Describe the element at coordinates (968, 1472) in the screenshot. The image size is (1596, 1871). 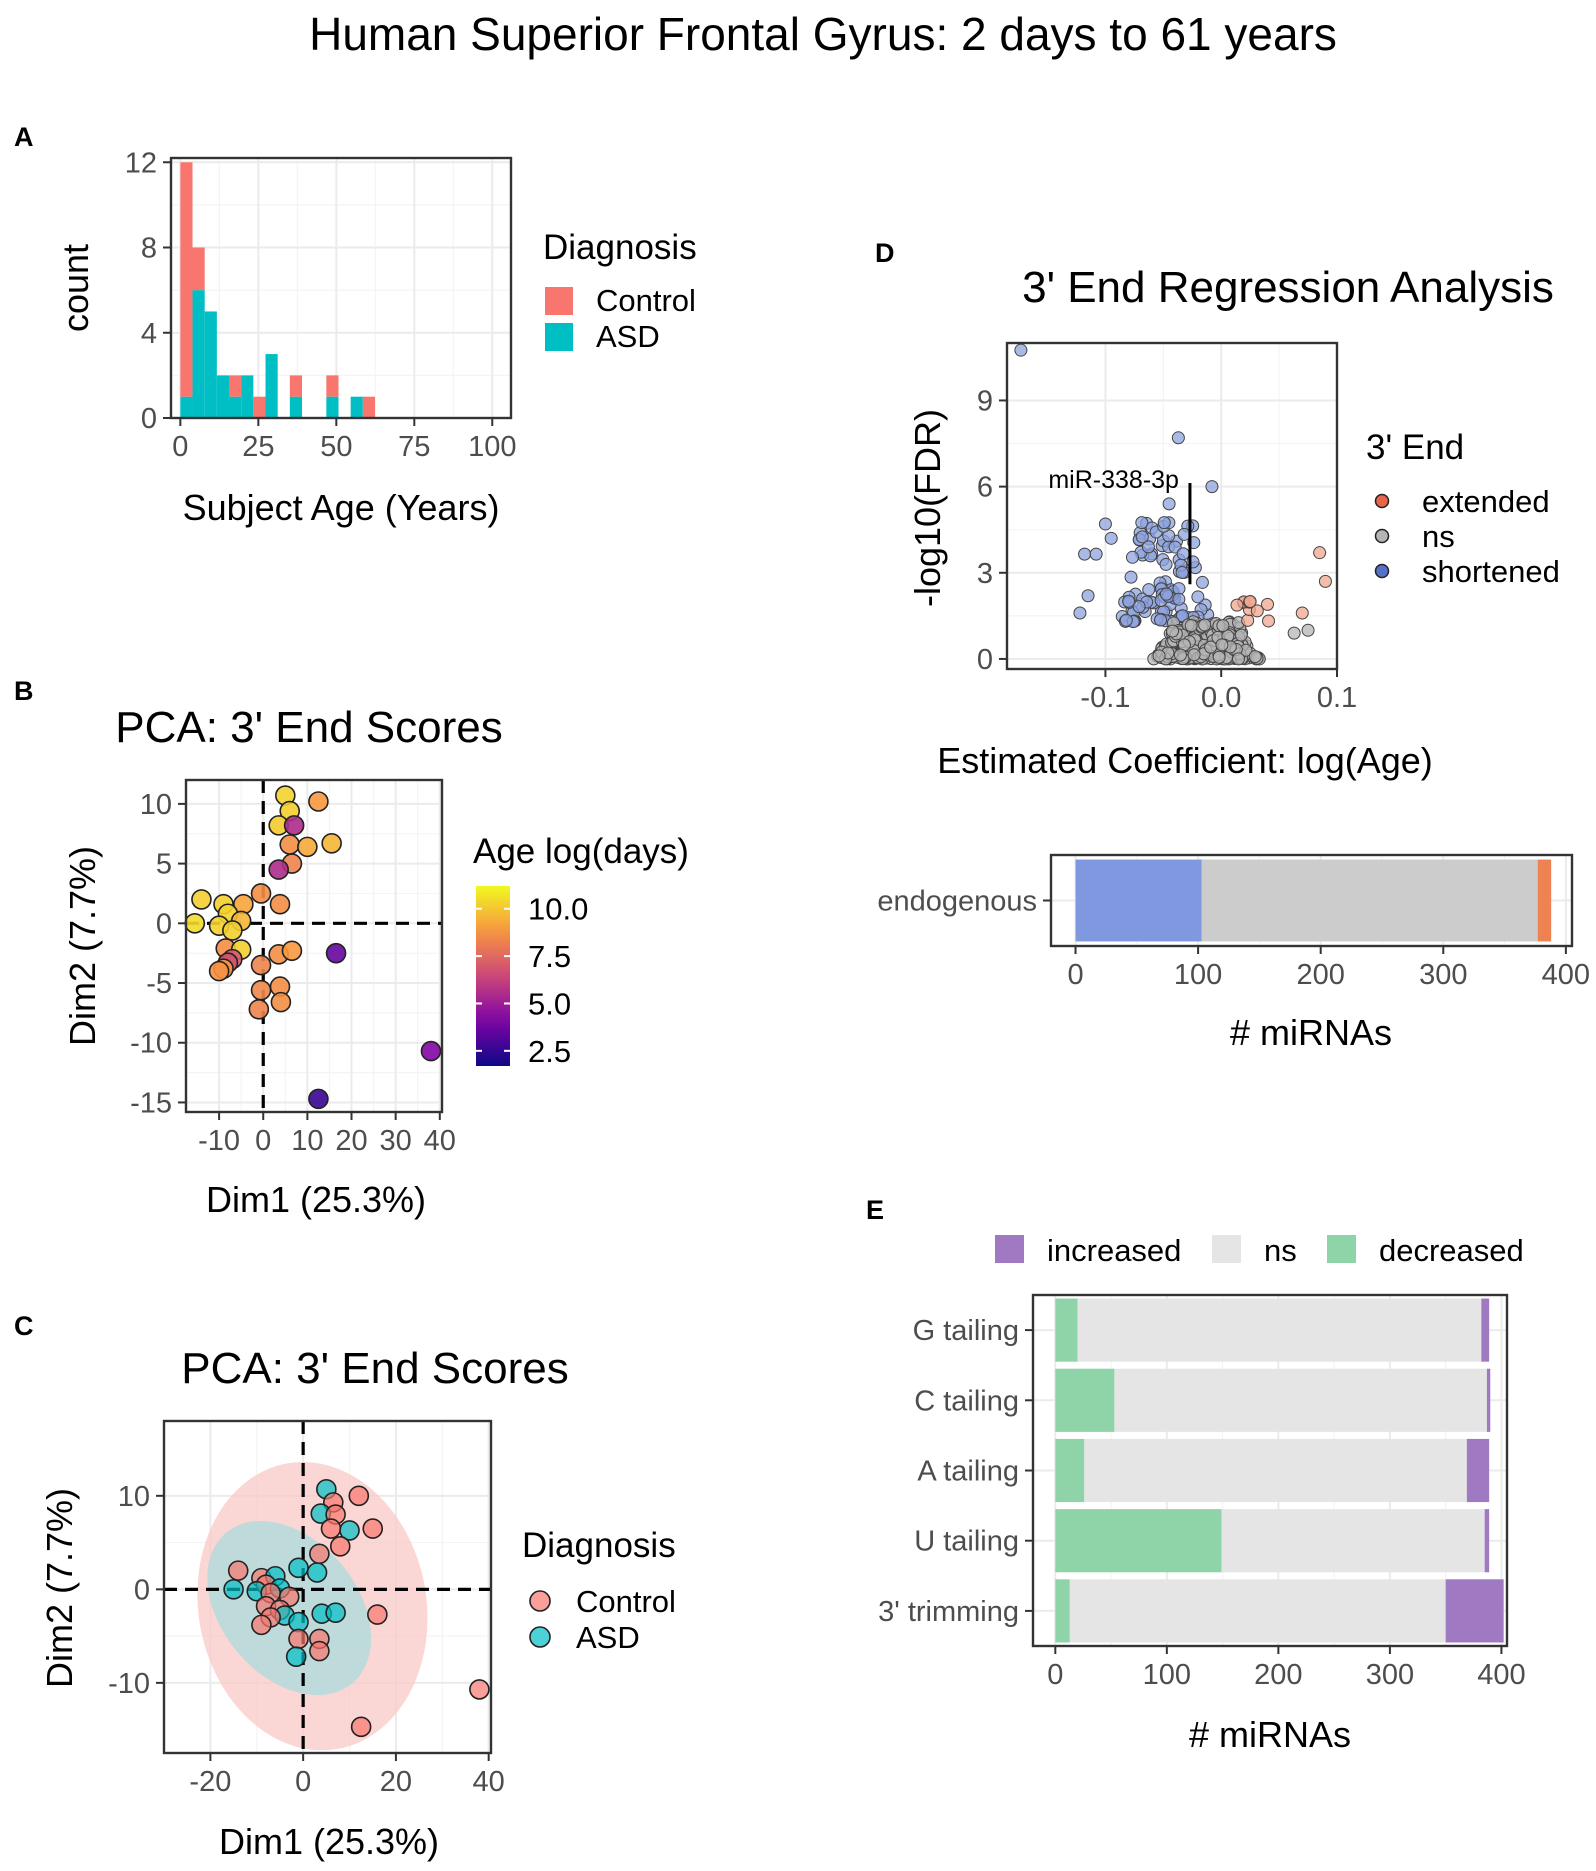
I see `tailing-category-label: A tailing` at that location.